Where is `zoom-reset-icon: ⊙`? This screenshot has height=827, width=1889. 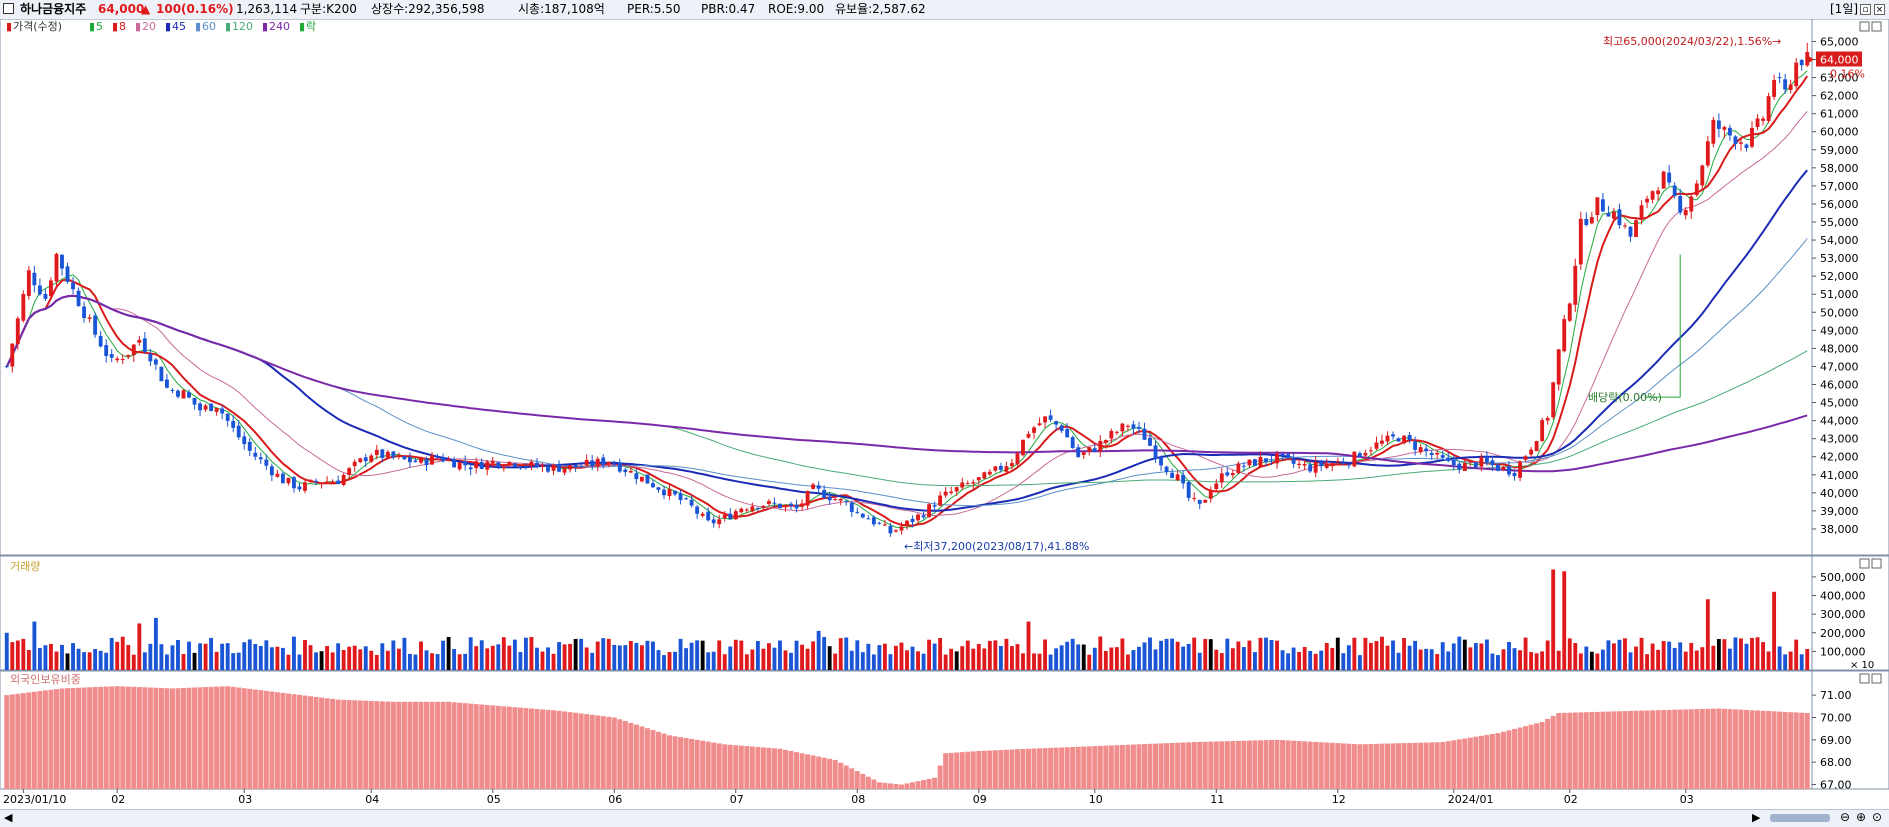
zoom-reset-icon: ⊙ is located at coordinates (1877, 817).